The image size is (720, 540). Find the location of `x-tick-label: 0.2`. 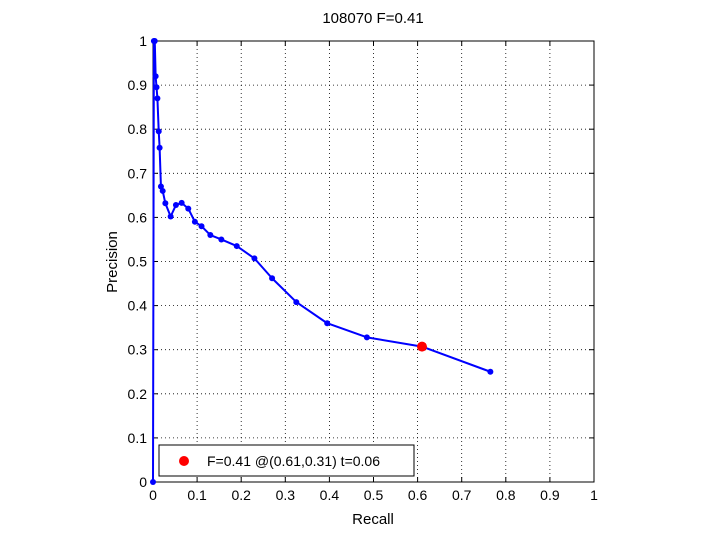

x-tick-label: 0.2 is located at coordinates (241, 495).